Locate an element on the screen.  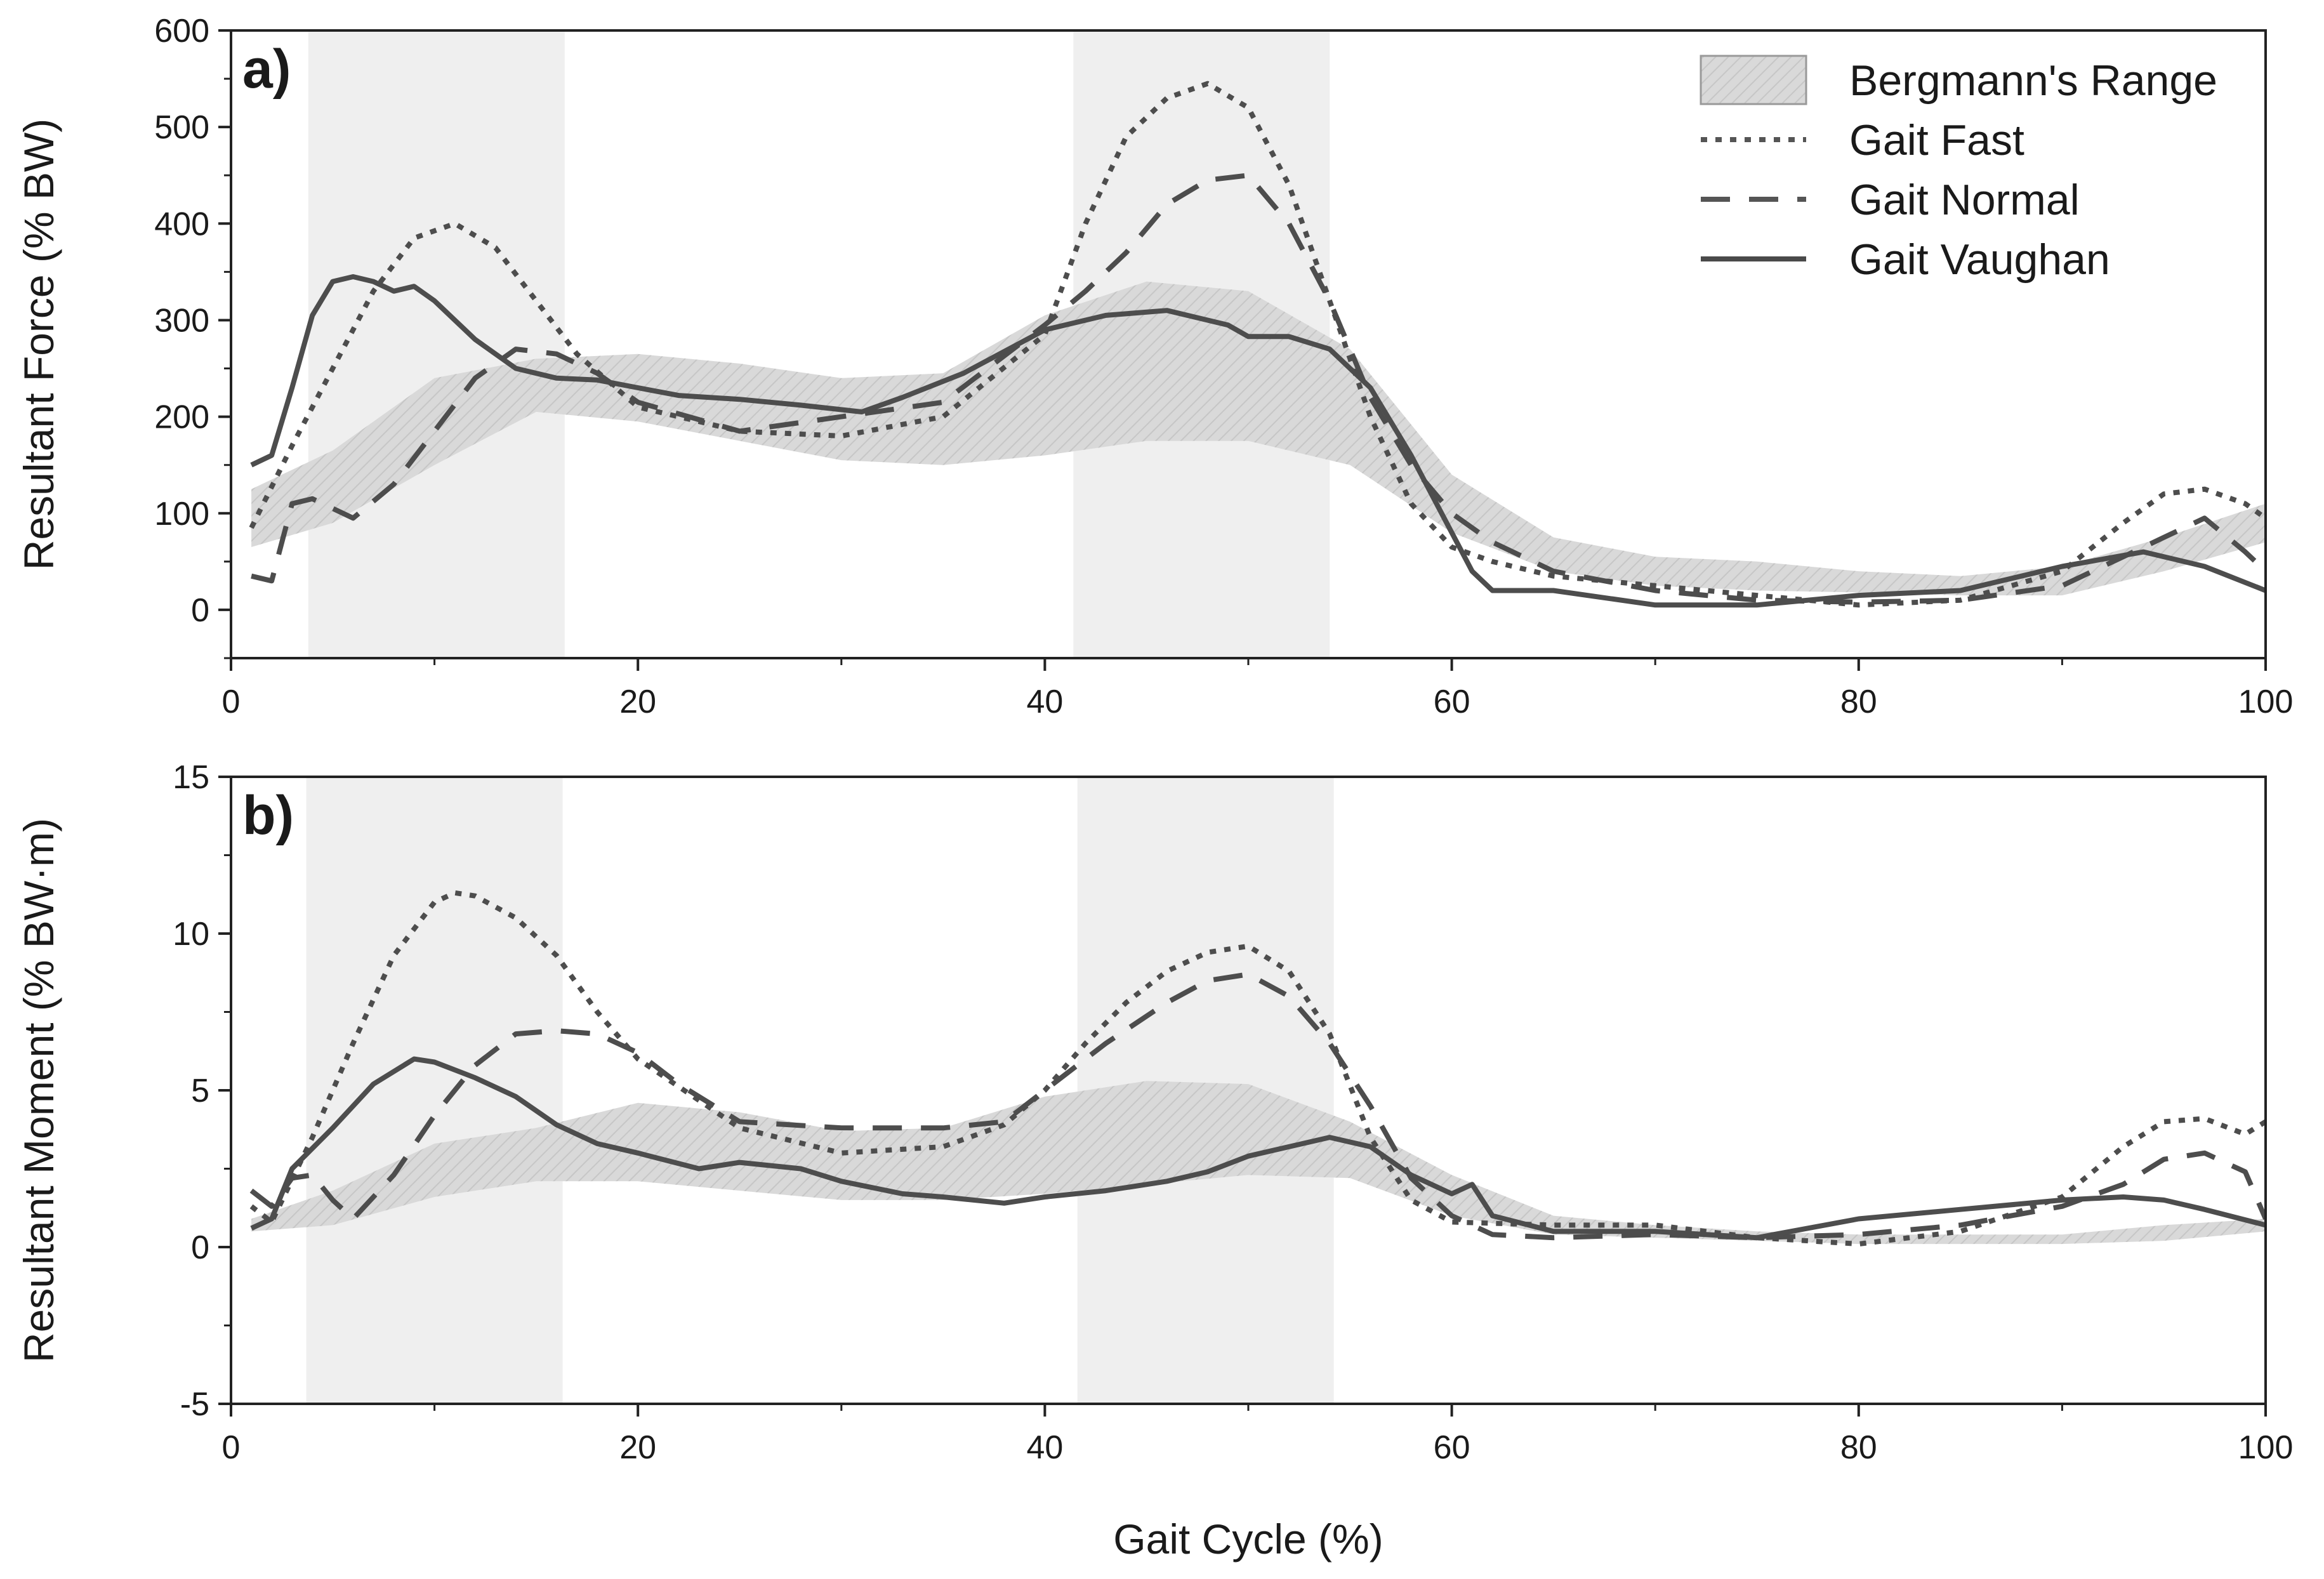
y-tick-label: 15 is located at coordinates (191, 778).